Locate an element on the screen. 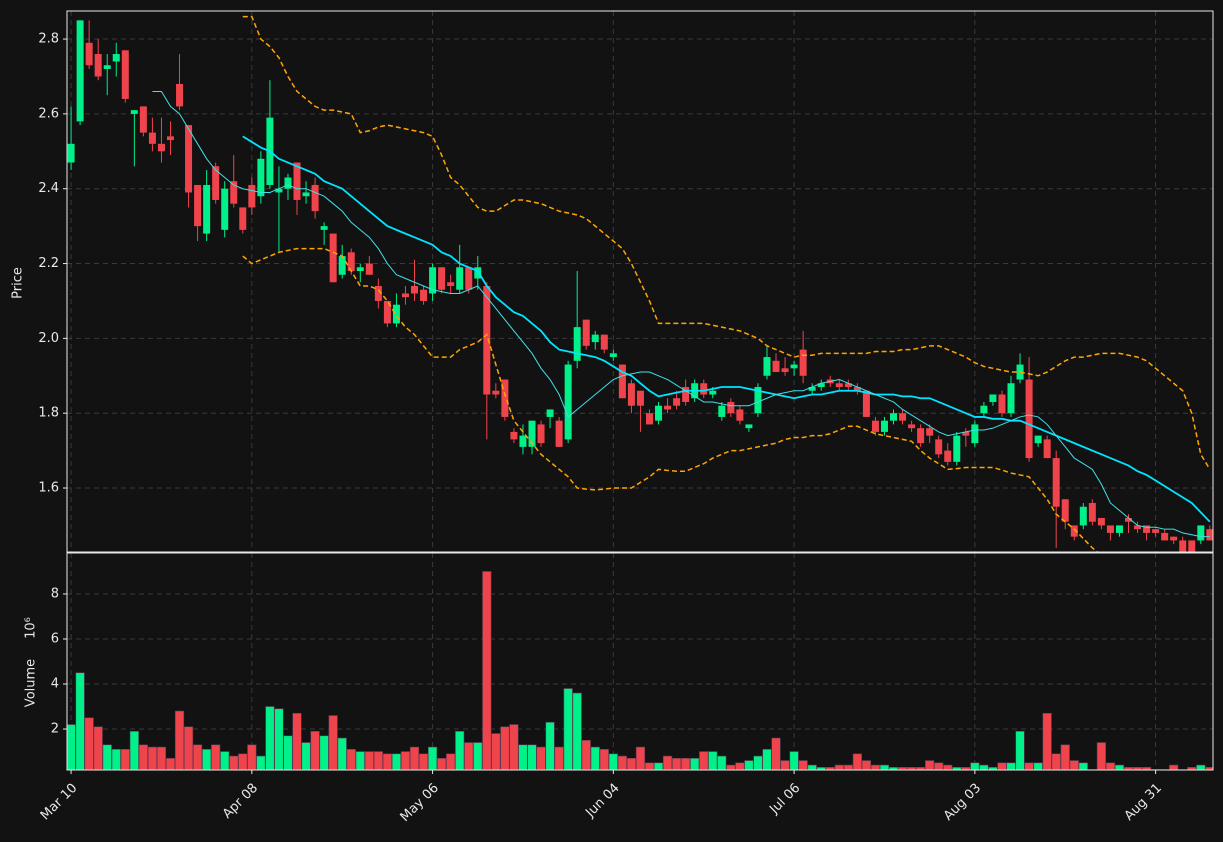 The image size is (1223, 842). y-tick-label: 2.6 is located at coordinates (48, 113).